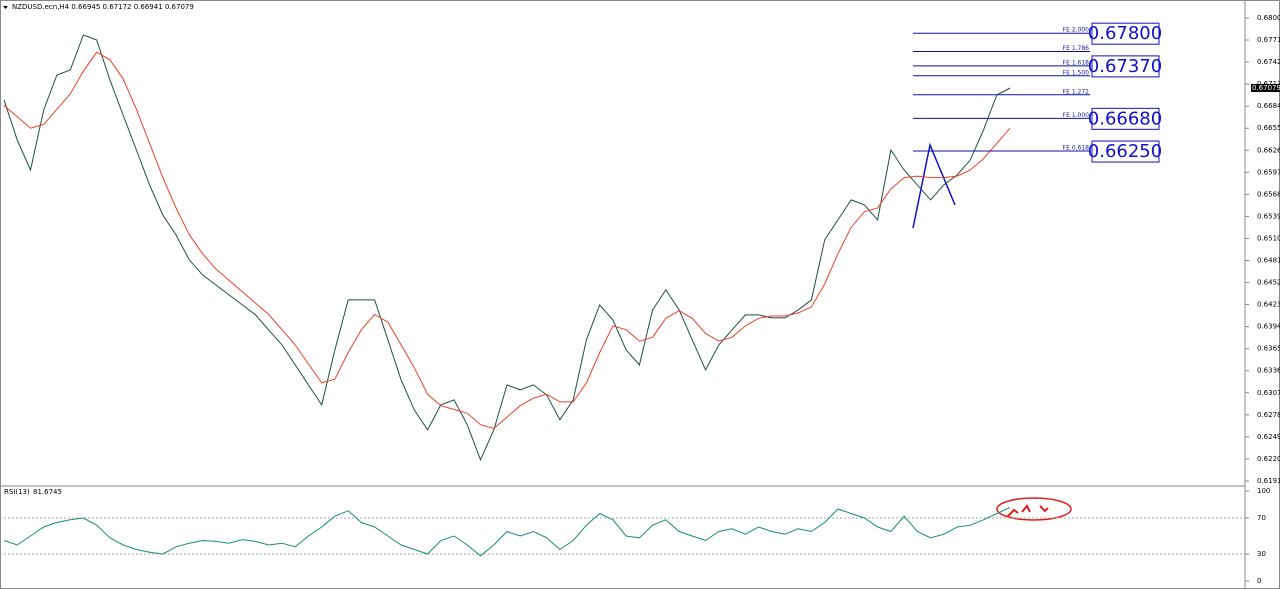 The image size is (1280, 589). I want to click on y-tick-label: 0.61910, so click(1268, 481).